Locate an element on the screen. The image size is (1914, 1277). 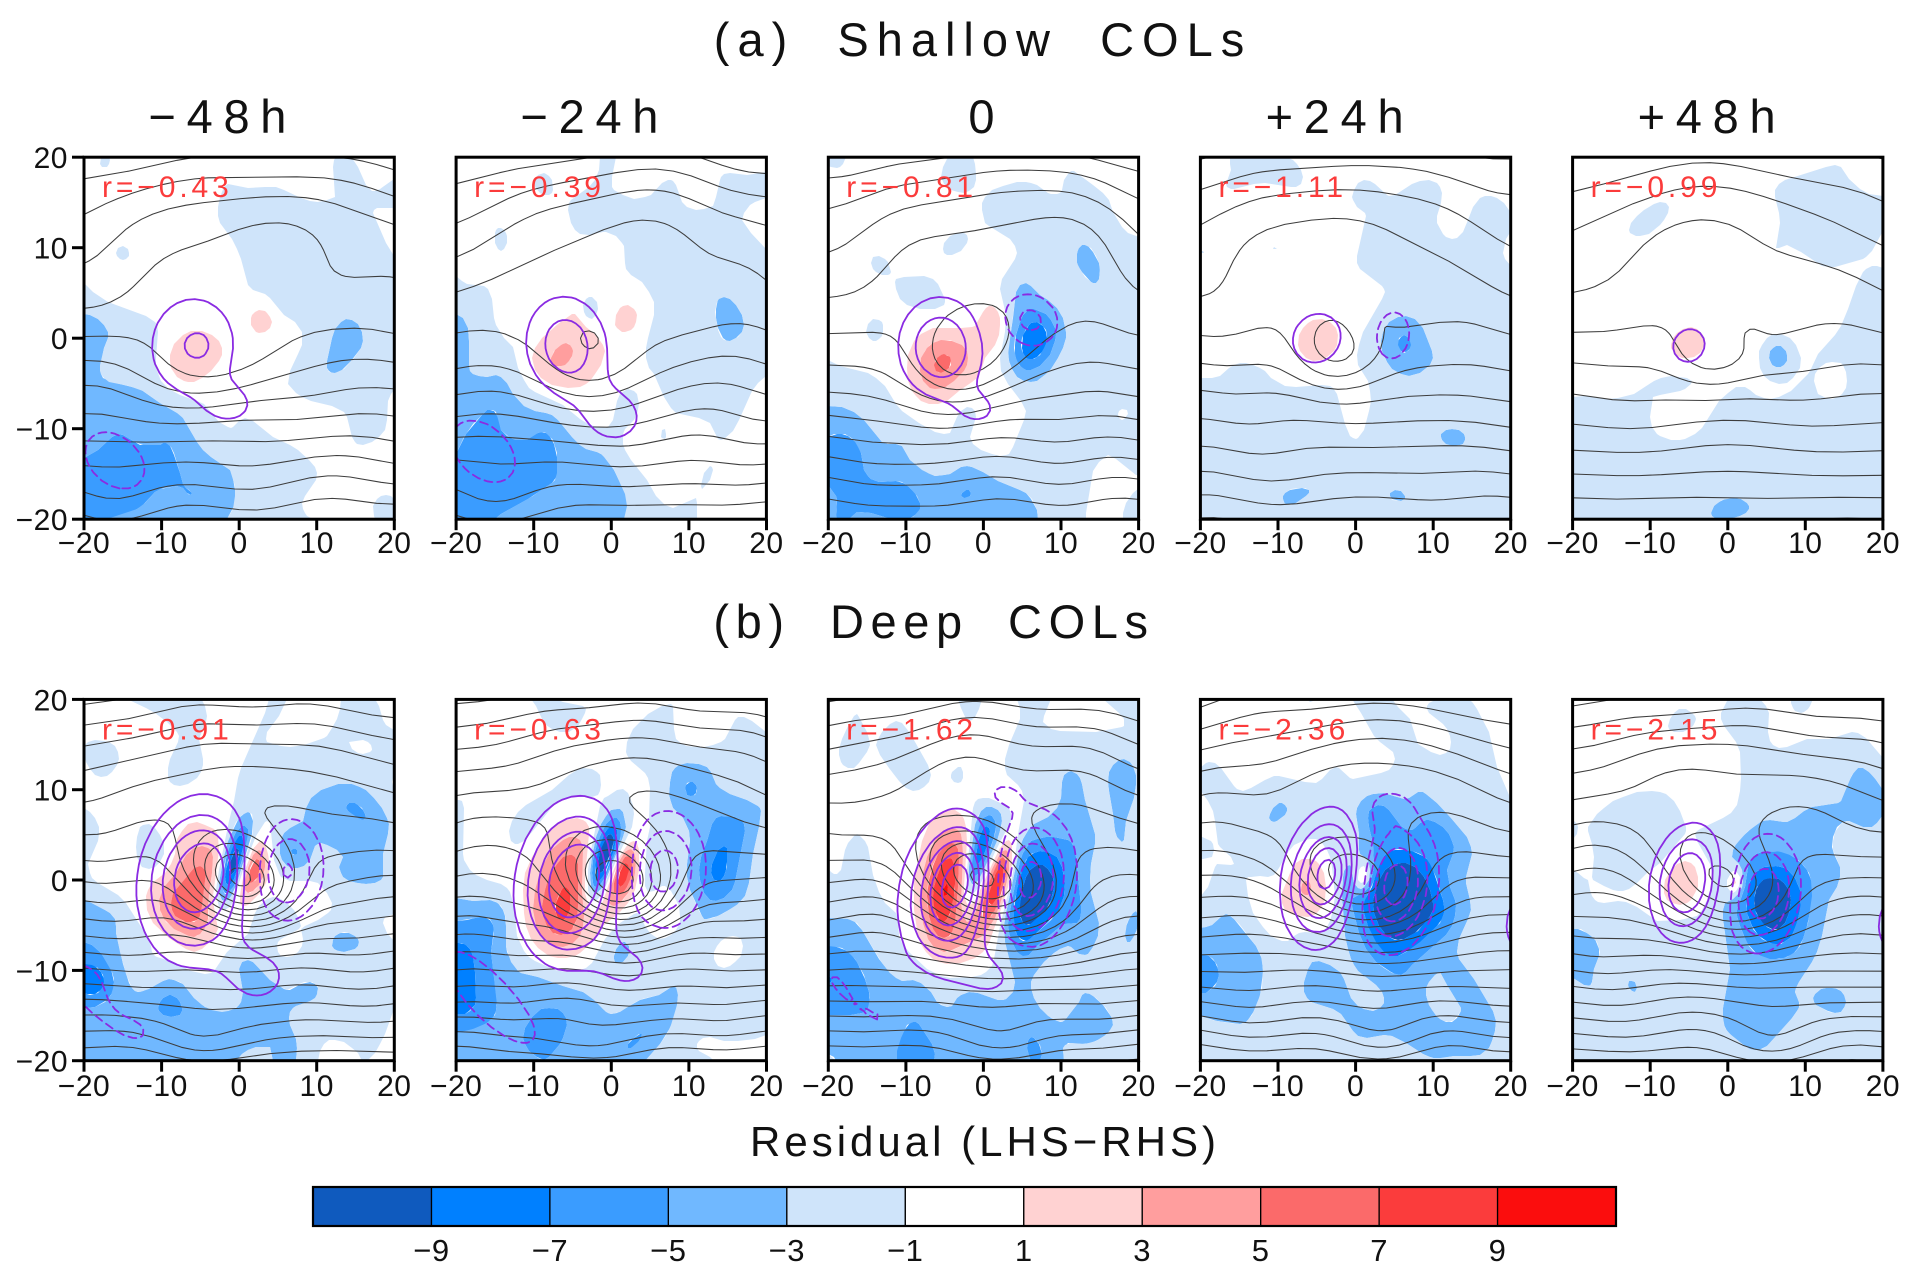
svg-text: (b) Deep COLs is located at coordinates (933, 621).